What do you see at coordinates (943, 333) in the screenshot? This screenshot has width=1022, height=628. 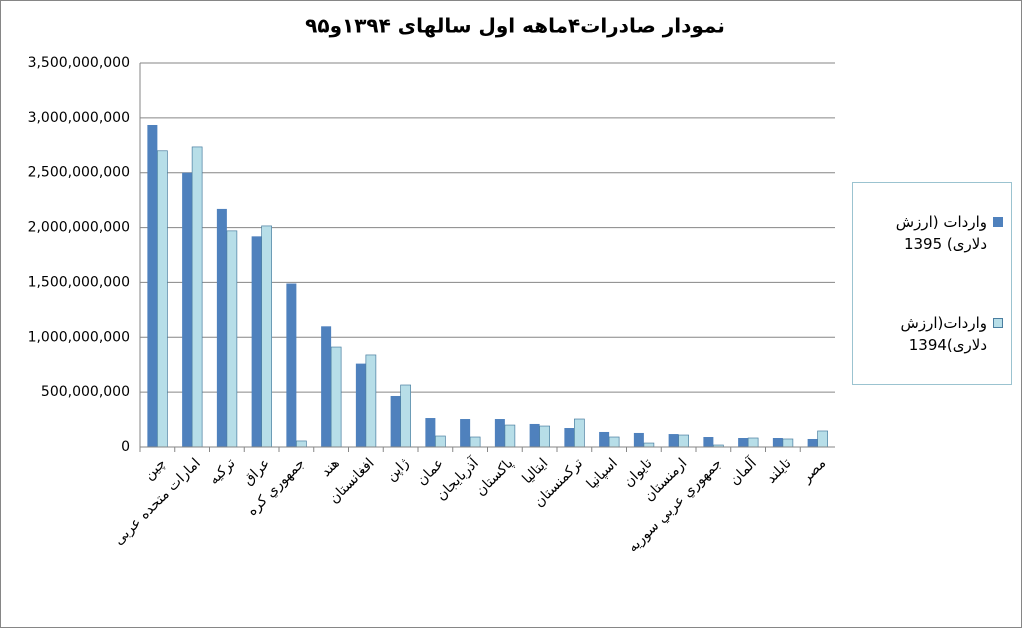 I see `legend-label: واردات(ارزش دلاری)1394` at bounding box center [943, 333].